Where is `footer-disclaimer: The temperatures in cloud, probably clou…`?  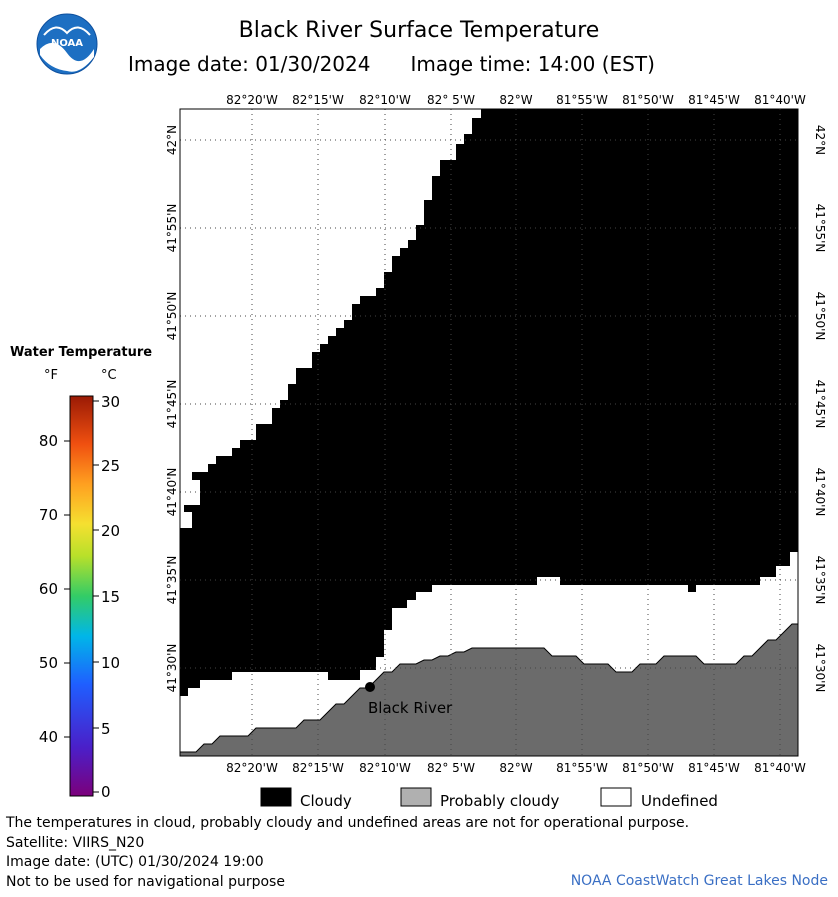 footer-disclaimer: The temperatures in cloud, probably clou… is located at coordinates (348, 823).